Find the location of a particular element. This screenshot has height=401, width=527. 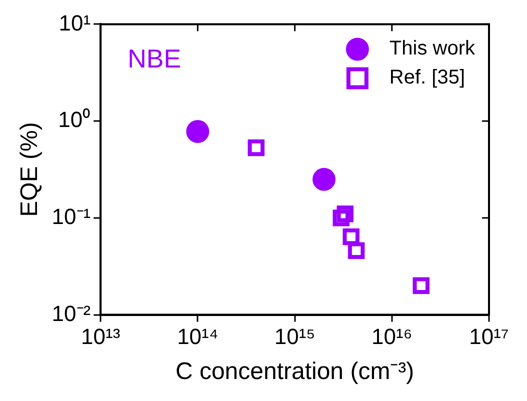

y-tick-label: 10⁰ is located at coordinates (74, 119).